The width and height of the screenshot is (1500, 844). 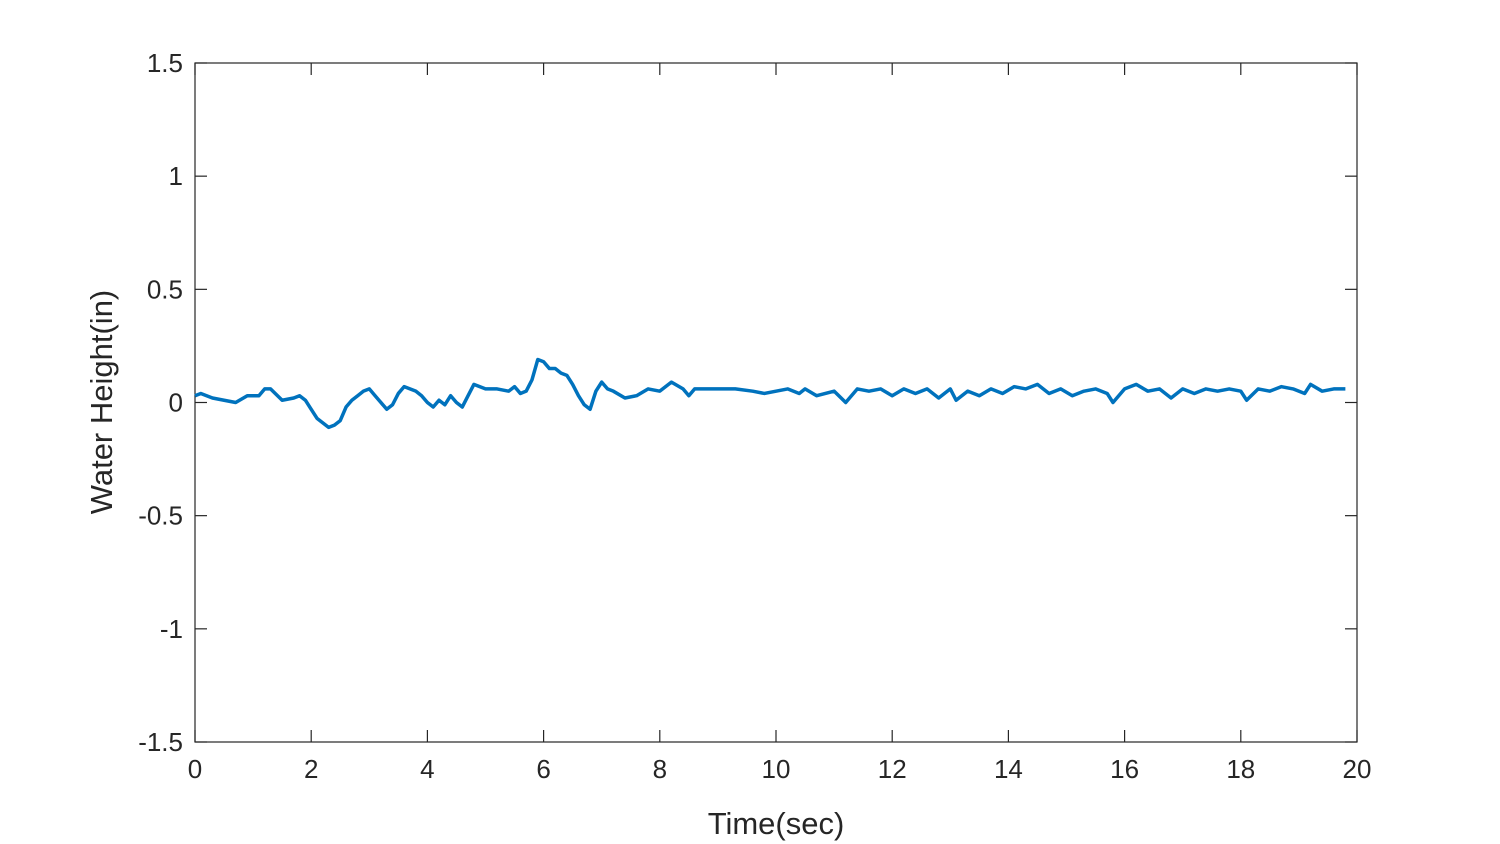 I want to click on x-tick-label: 2, so click(x=311, y=769).